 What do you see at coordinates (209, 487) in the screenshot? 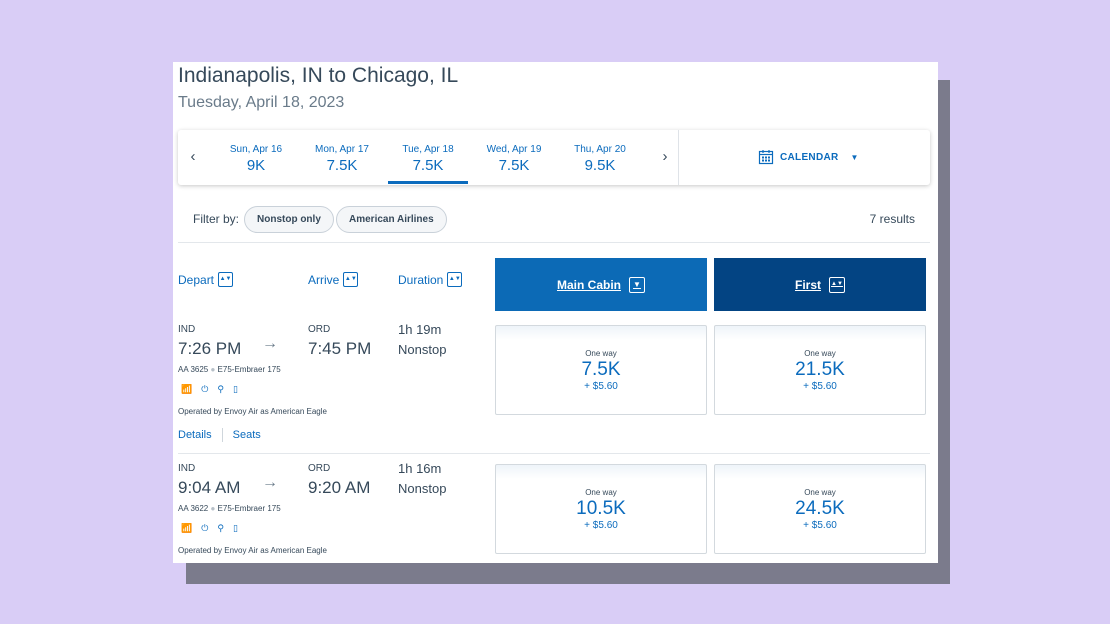
I see `depart-time: 9:04 AM` at bounding box center [209, 487].